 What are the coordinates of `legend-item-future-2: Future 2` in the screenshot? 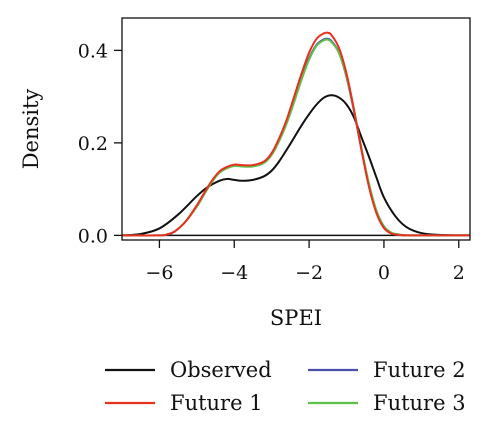 It's located at (387, 370).